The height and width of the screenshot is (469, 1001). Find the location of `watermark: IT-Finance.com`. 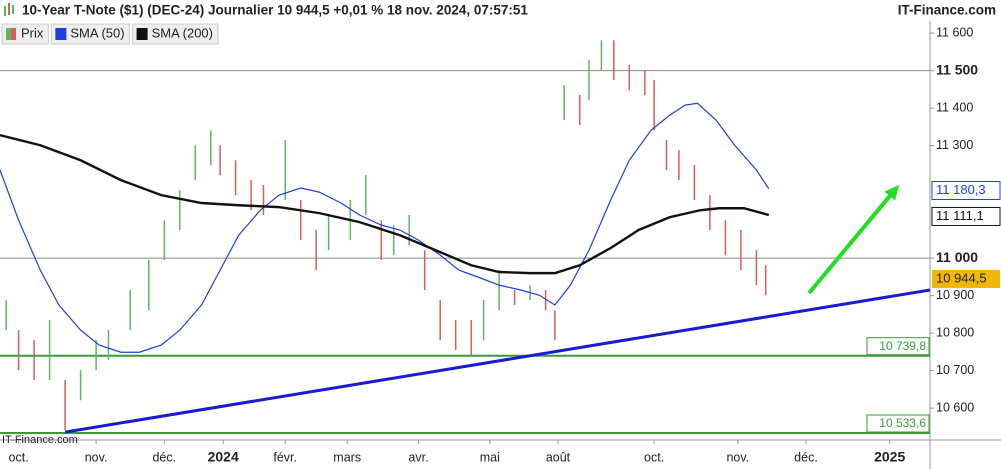

watermark: IT-Finance.com is located at coordinates (40, 440).